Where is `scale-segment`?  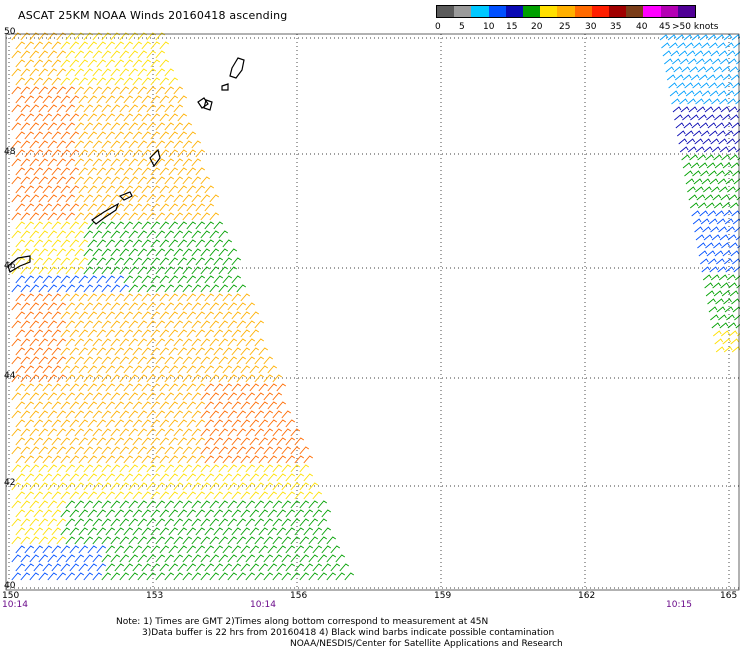
scale-segment is located at coordinates (532, 11).